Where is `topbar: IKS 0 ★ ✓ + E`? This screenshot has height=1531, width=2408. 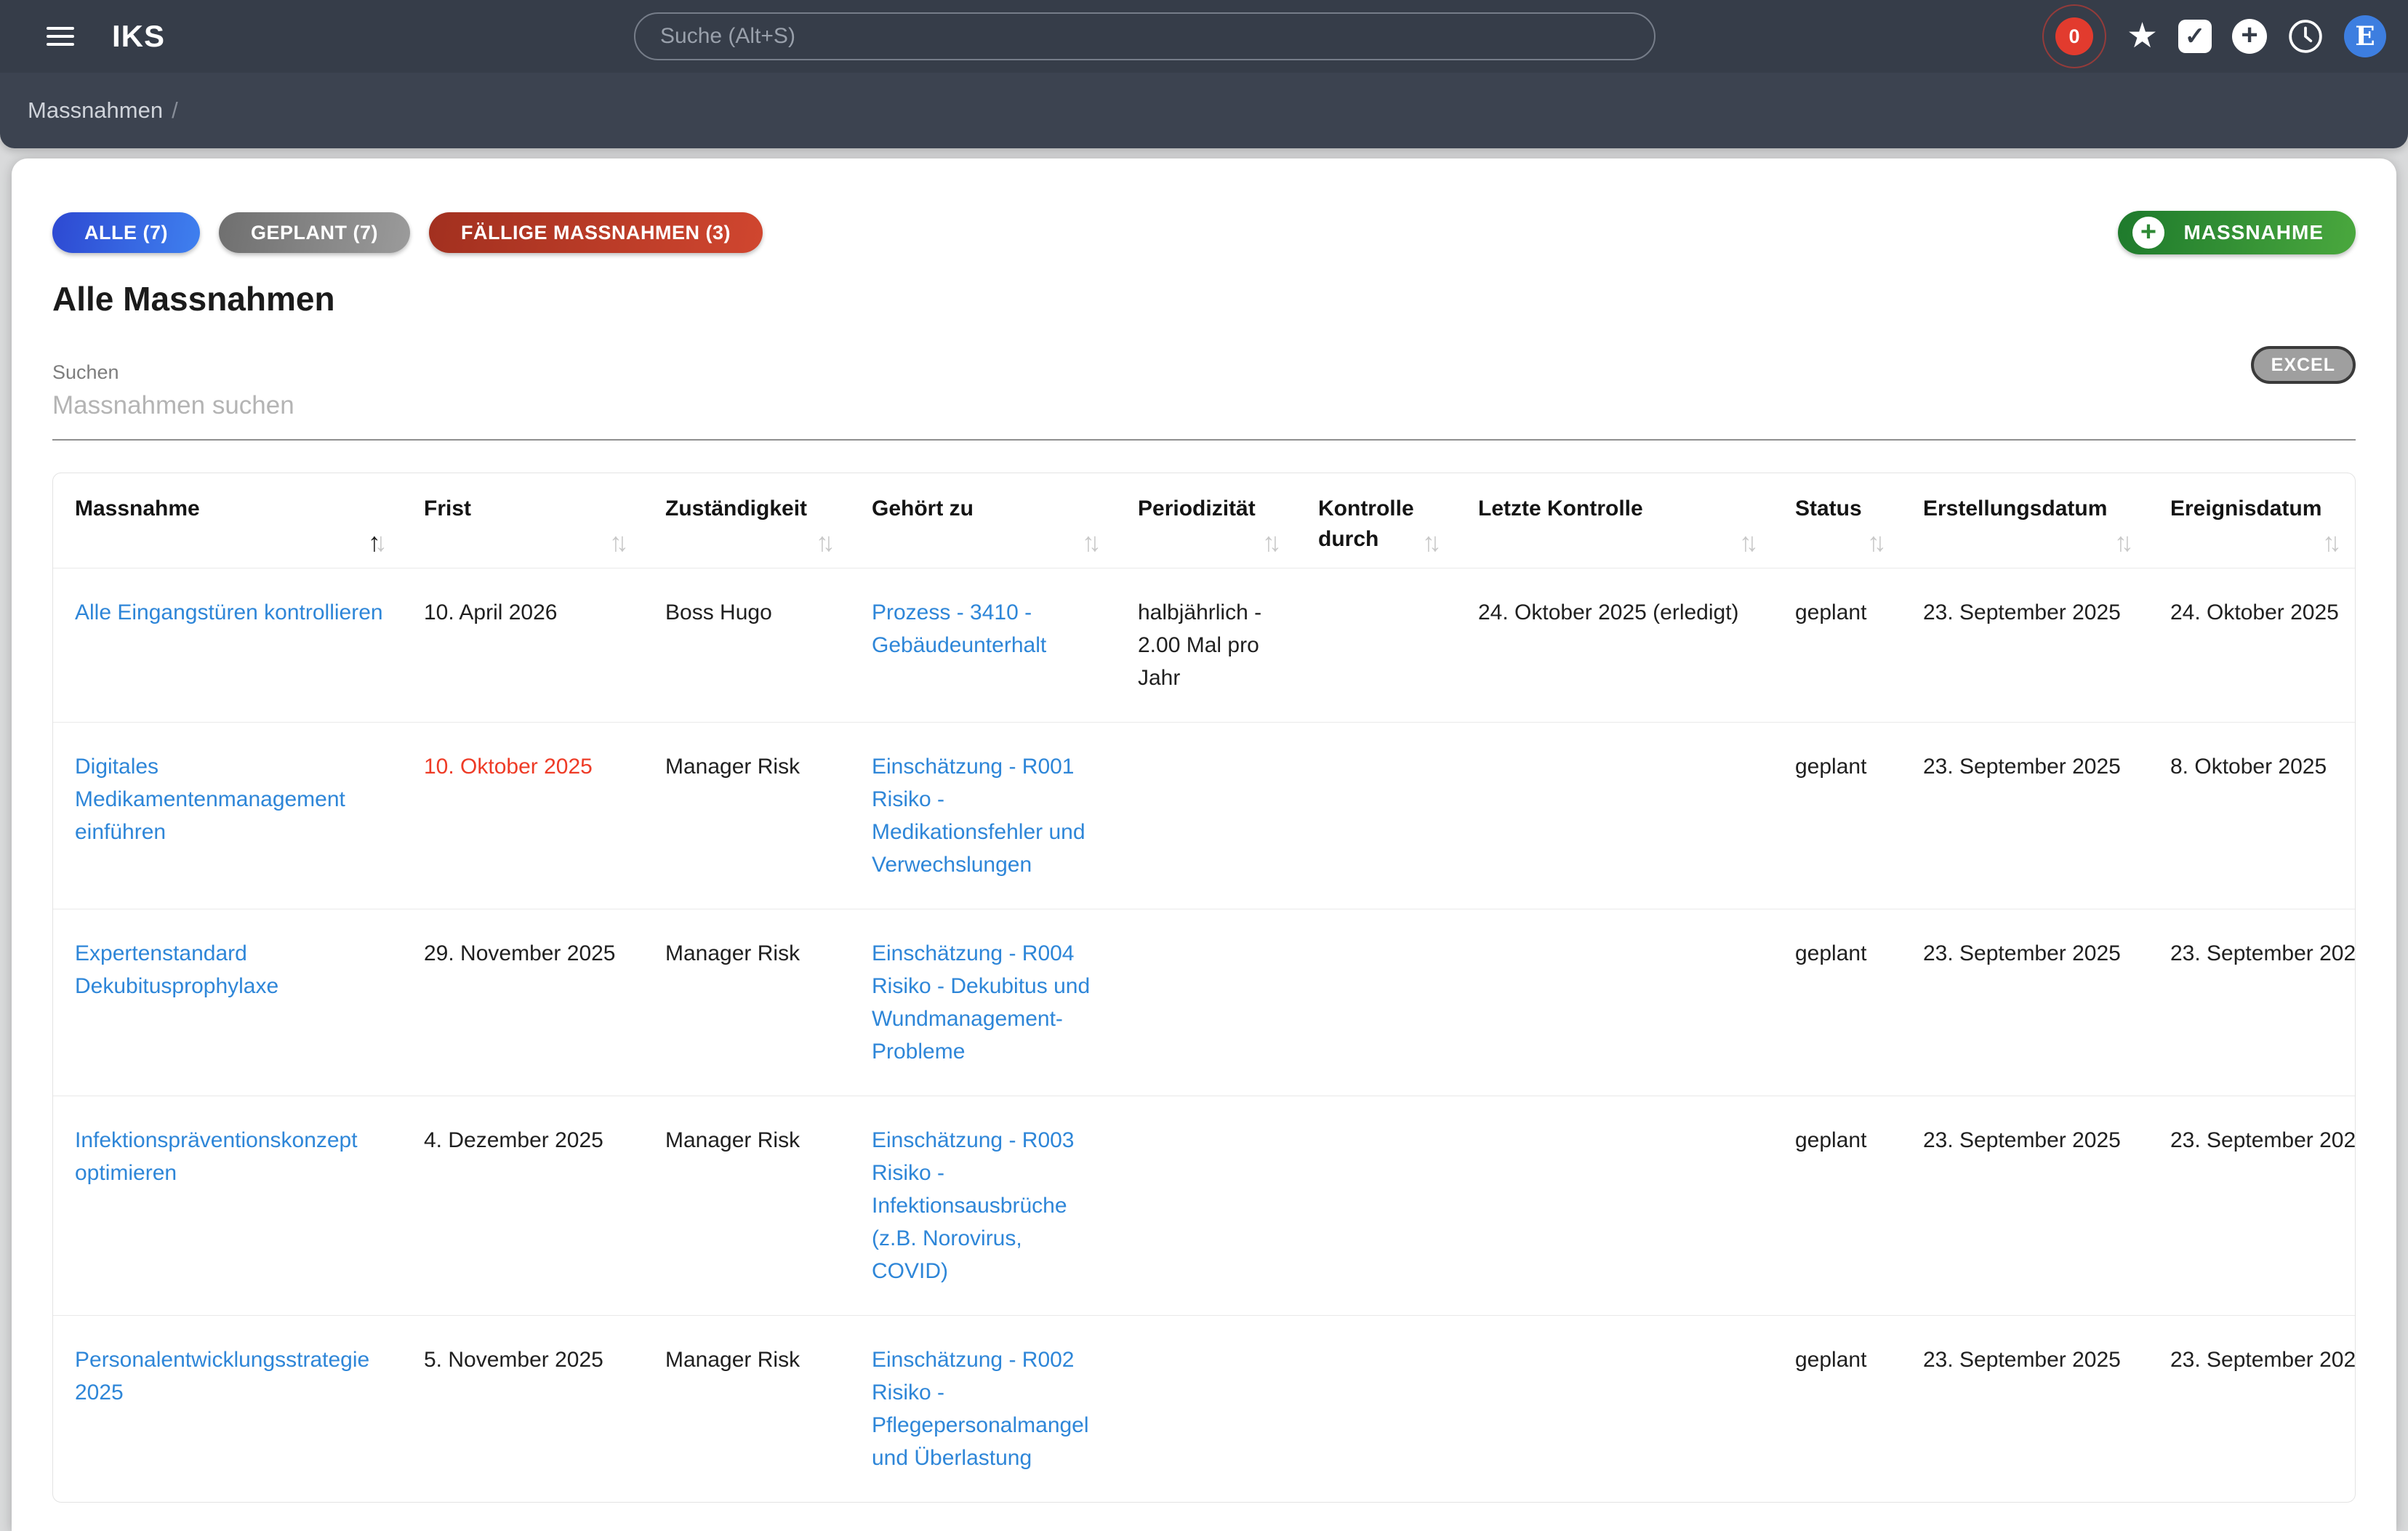 topbar: IKS 0 ★ ✓ + E is located at coordinates (1204, 36).